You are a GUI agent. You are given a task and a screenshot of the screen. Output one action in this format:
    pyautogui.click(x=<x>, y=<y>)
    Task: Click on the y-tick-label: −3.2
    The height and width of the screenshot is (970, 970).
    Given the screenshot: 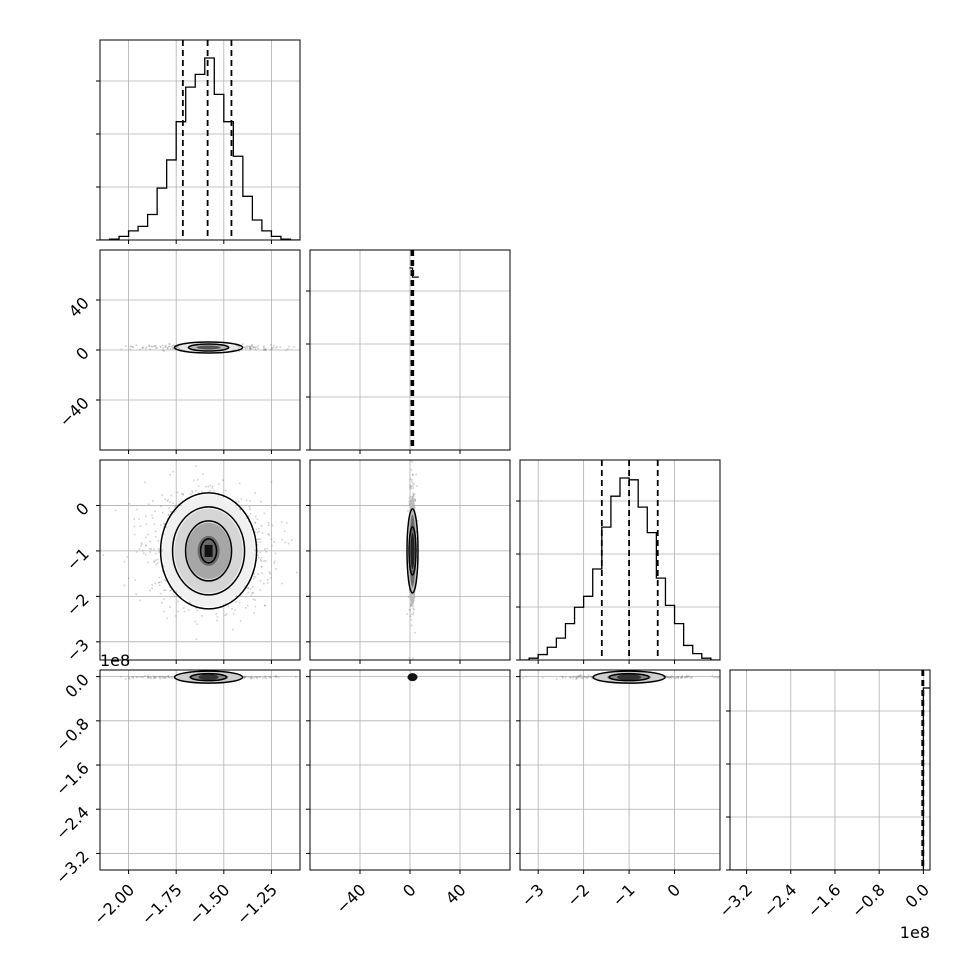 What is the action you would take?
    pyautogui.click(x=72, y=867)
    